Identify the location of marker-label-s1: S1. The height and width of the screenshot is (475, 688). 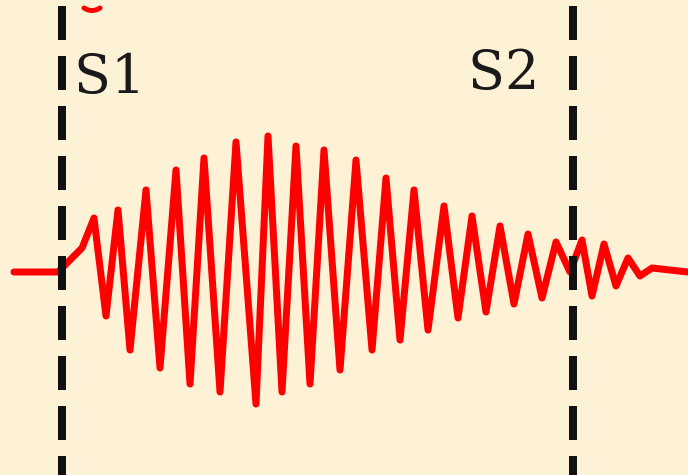
(109, 74).